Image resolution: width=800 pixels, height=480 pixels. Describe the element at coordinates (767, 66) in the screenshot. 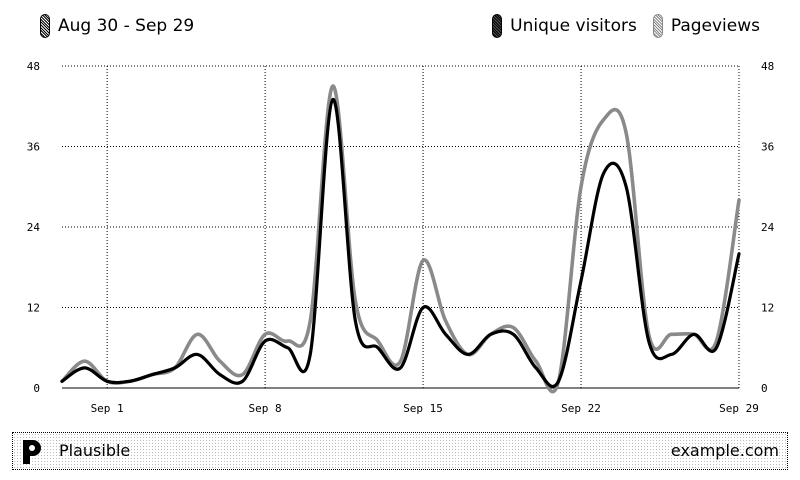

I see `y-tick-label-right: 48` at that location.